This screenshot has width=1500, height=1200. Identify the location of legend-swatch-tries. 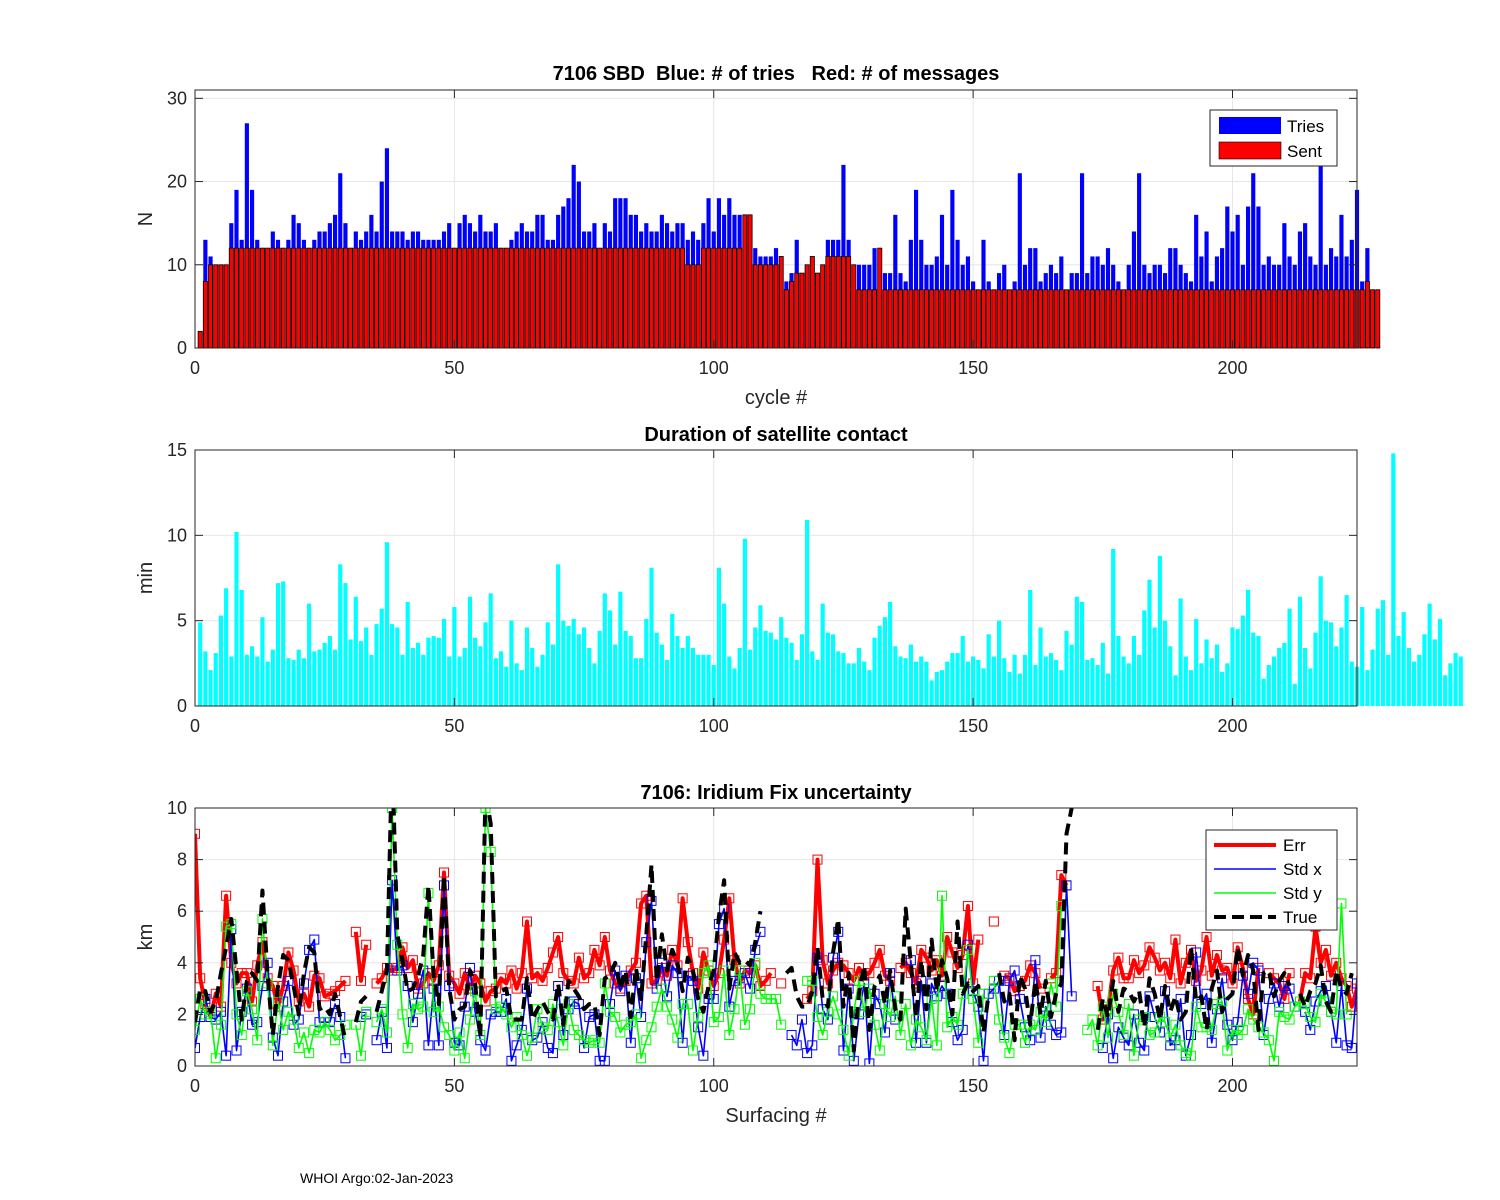
(1250, 125).